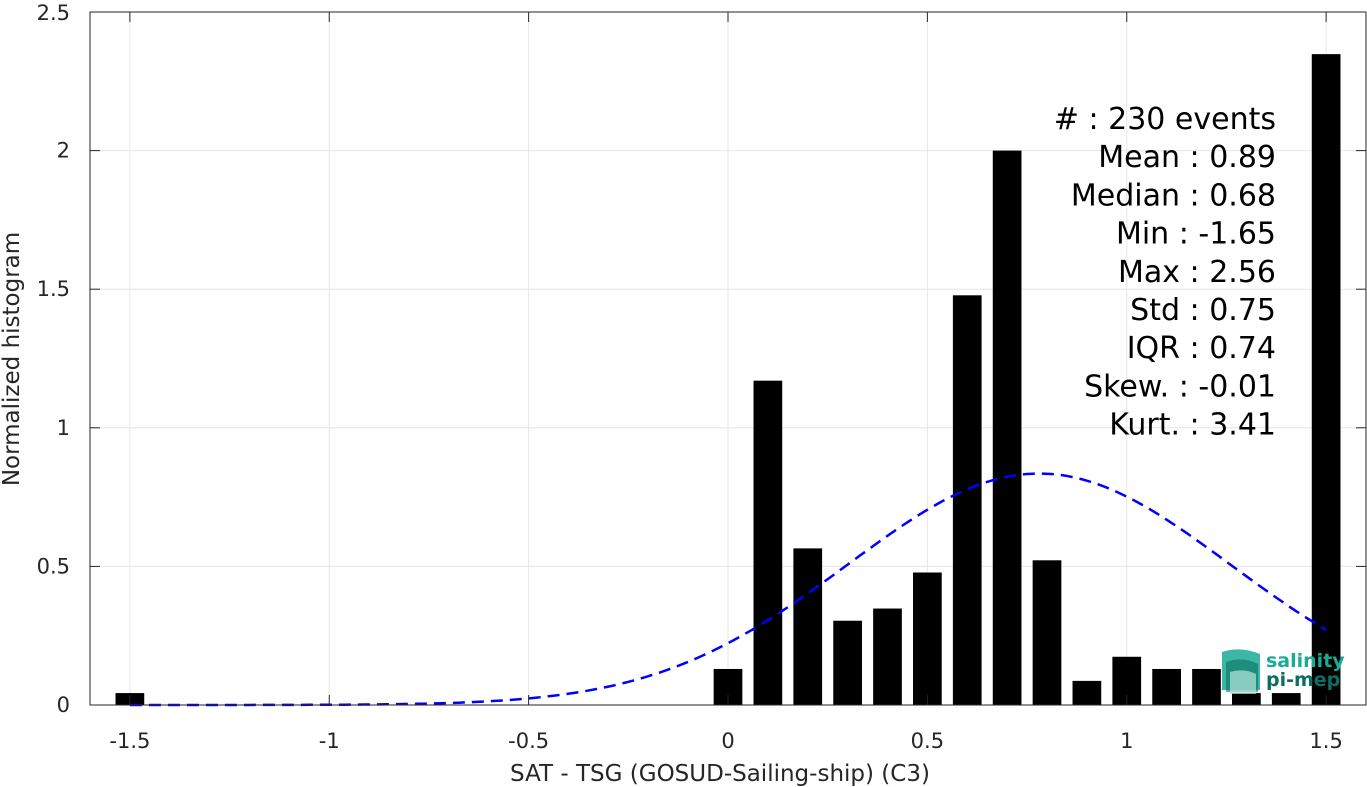 The height and width of the screenshot is (787, 1367). What do you see at coordinates (63, 428) in the screenshot?
I see `y-tick-label: 1` at bounding box center [63, 428].